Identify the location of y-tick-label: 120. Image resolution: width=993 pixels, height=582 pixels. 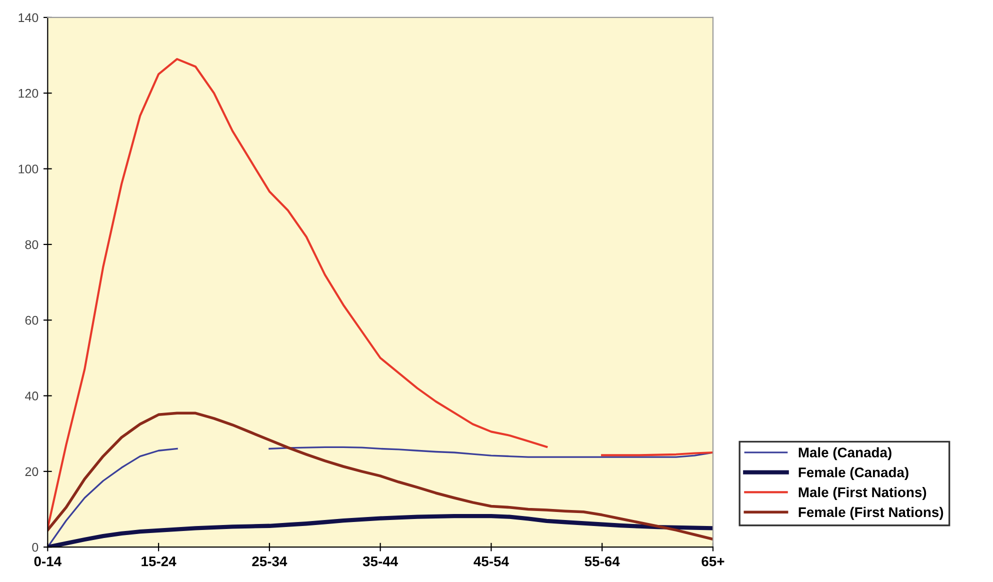
(28, 93).